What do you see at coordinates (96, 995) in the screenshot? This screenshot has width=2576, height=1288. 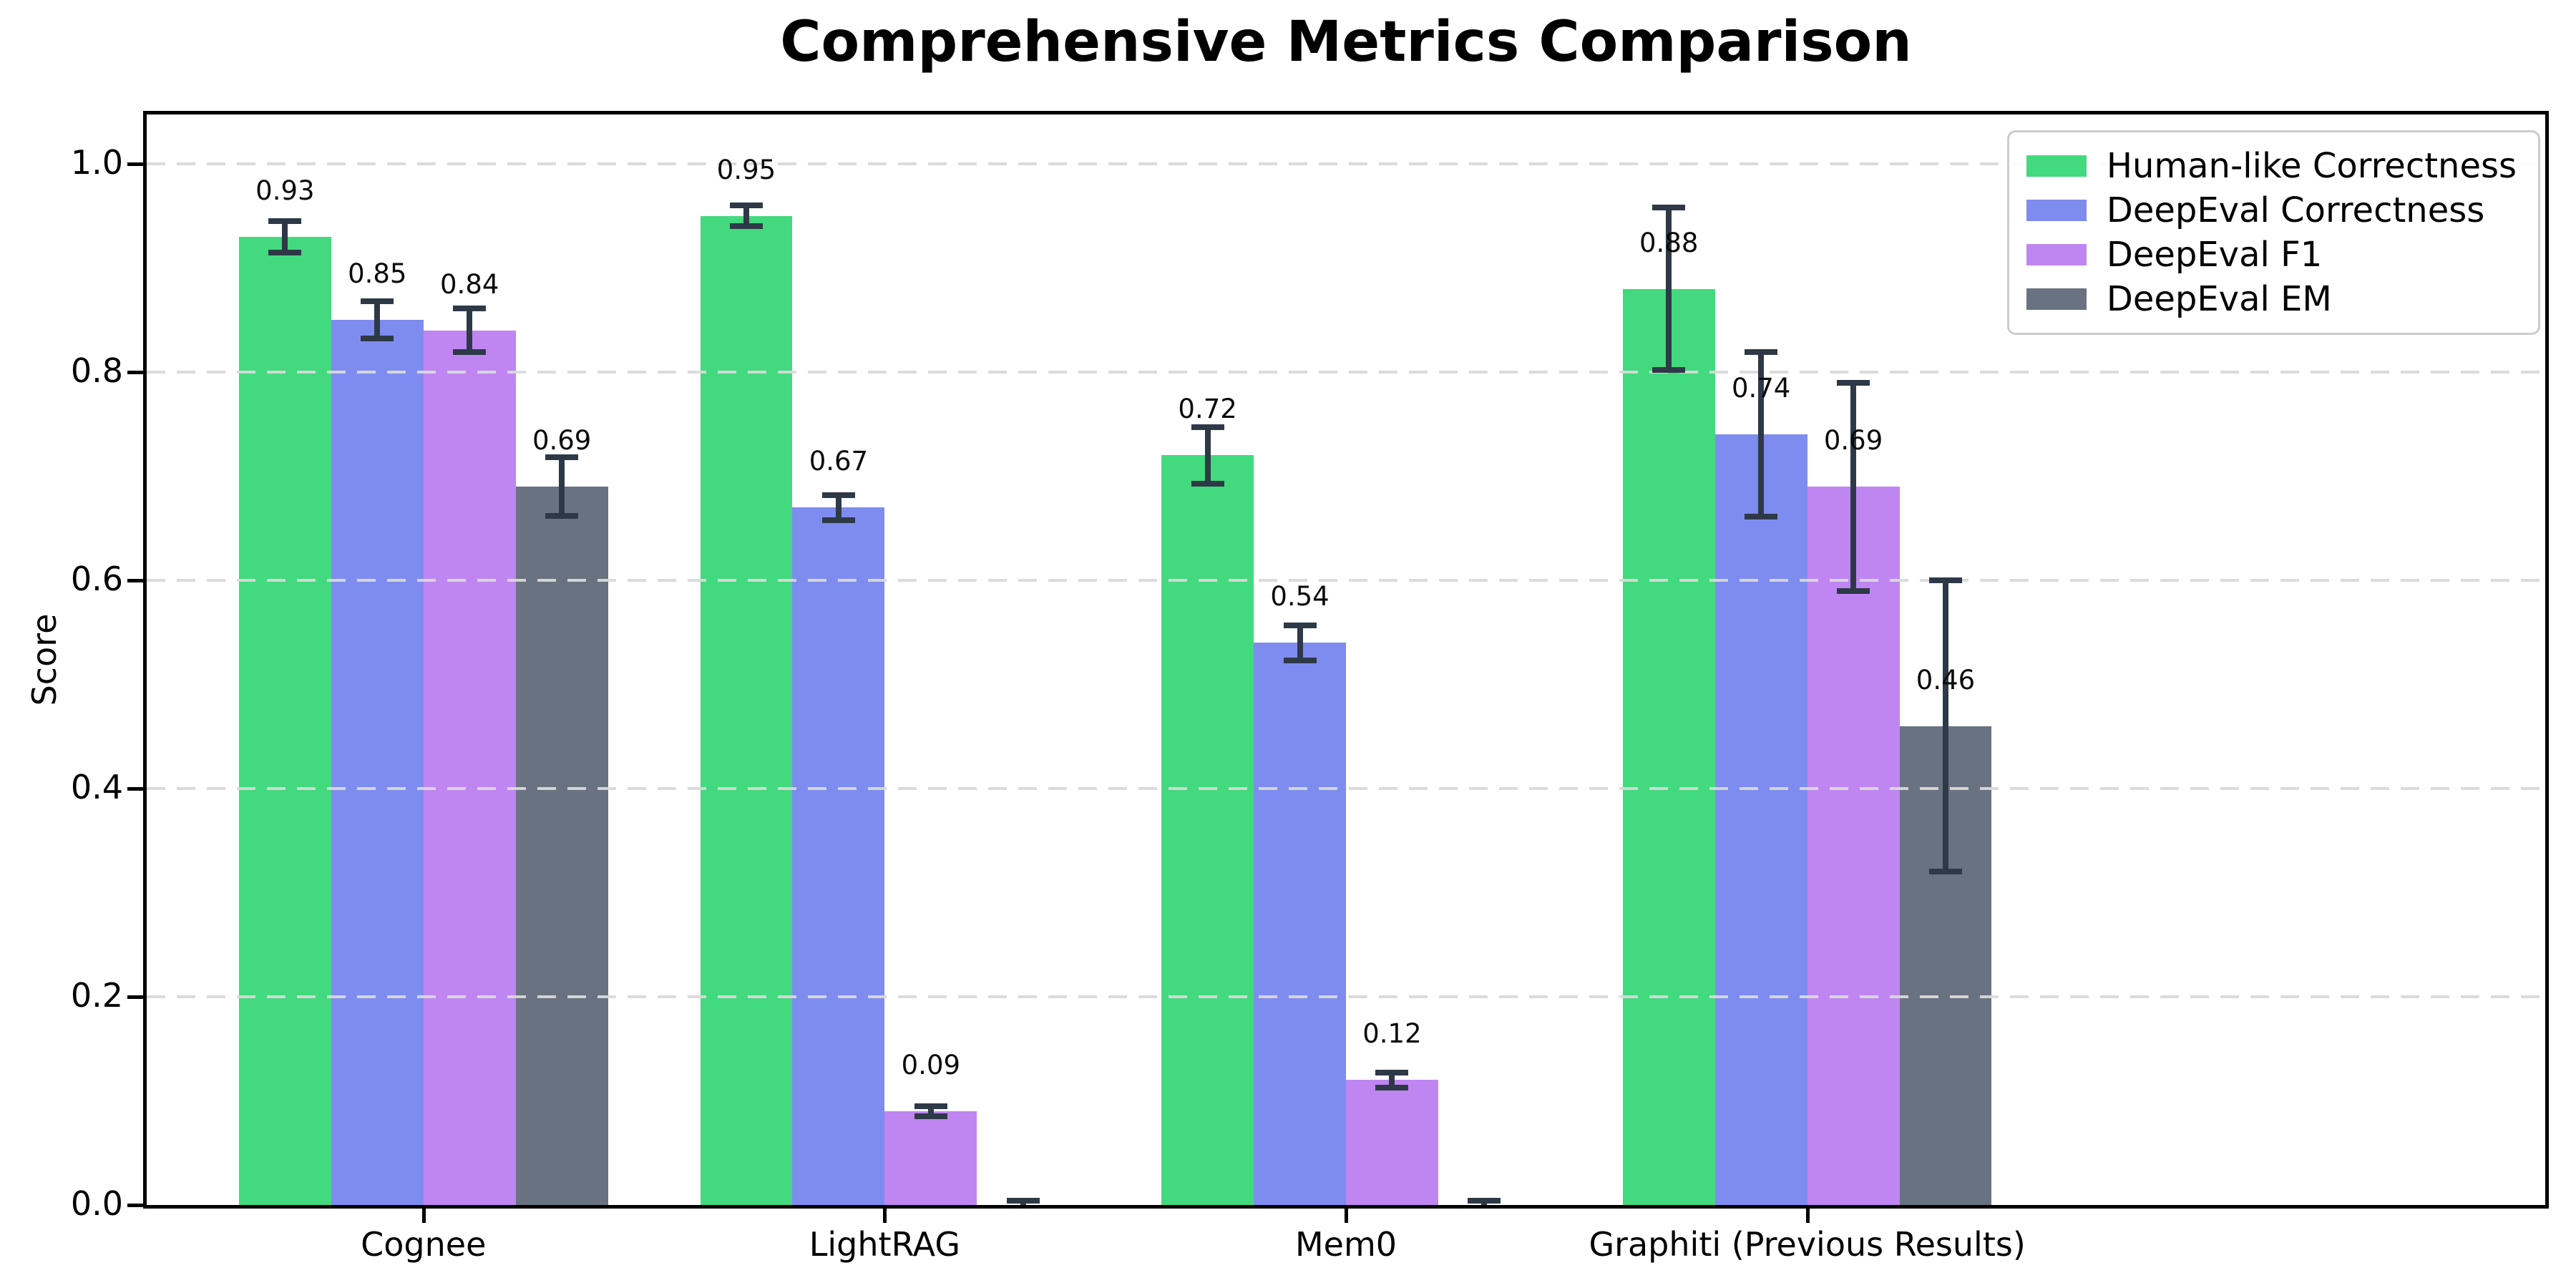 I see `y-tick-label: 0.2` at bounding box center [96, 995].